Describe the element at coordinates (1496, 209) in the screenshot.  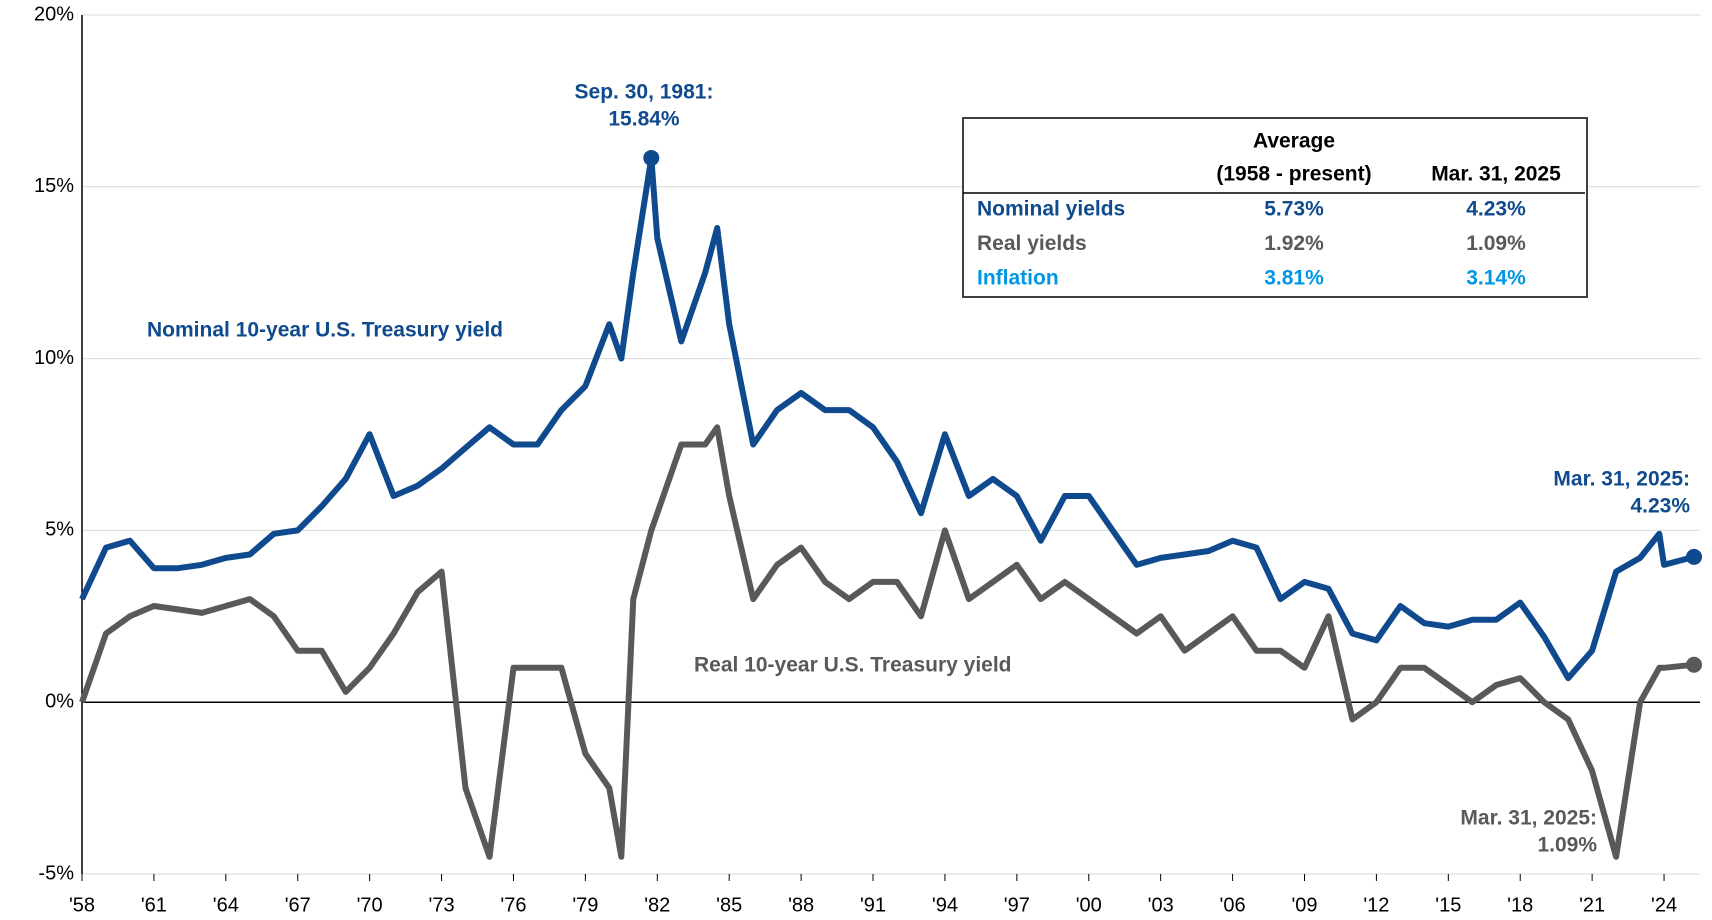
I see `table-cell: 4.23%` at that location.